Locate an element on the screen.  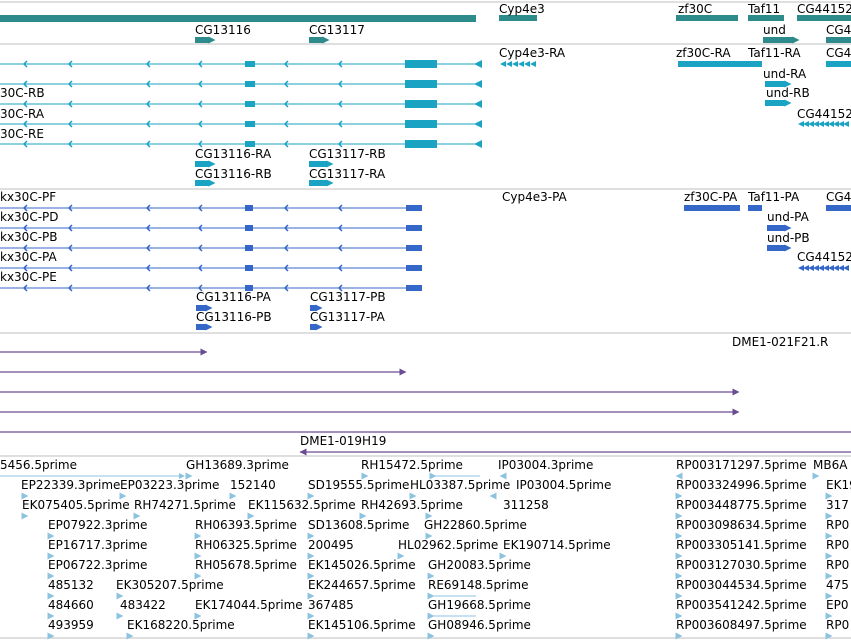
est-label: HL03387.5prime is located at coordinates (460, 485).